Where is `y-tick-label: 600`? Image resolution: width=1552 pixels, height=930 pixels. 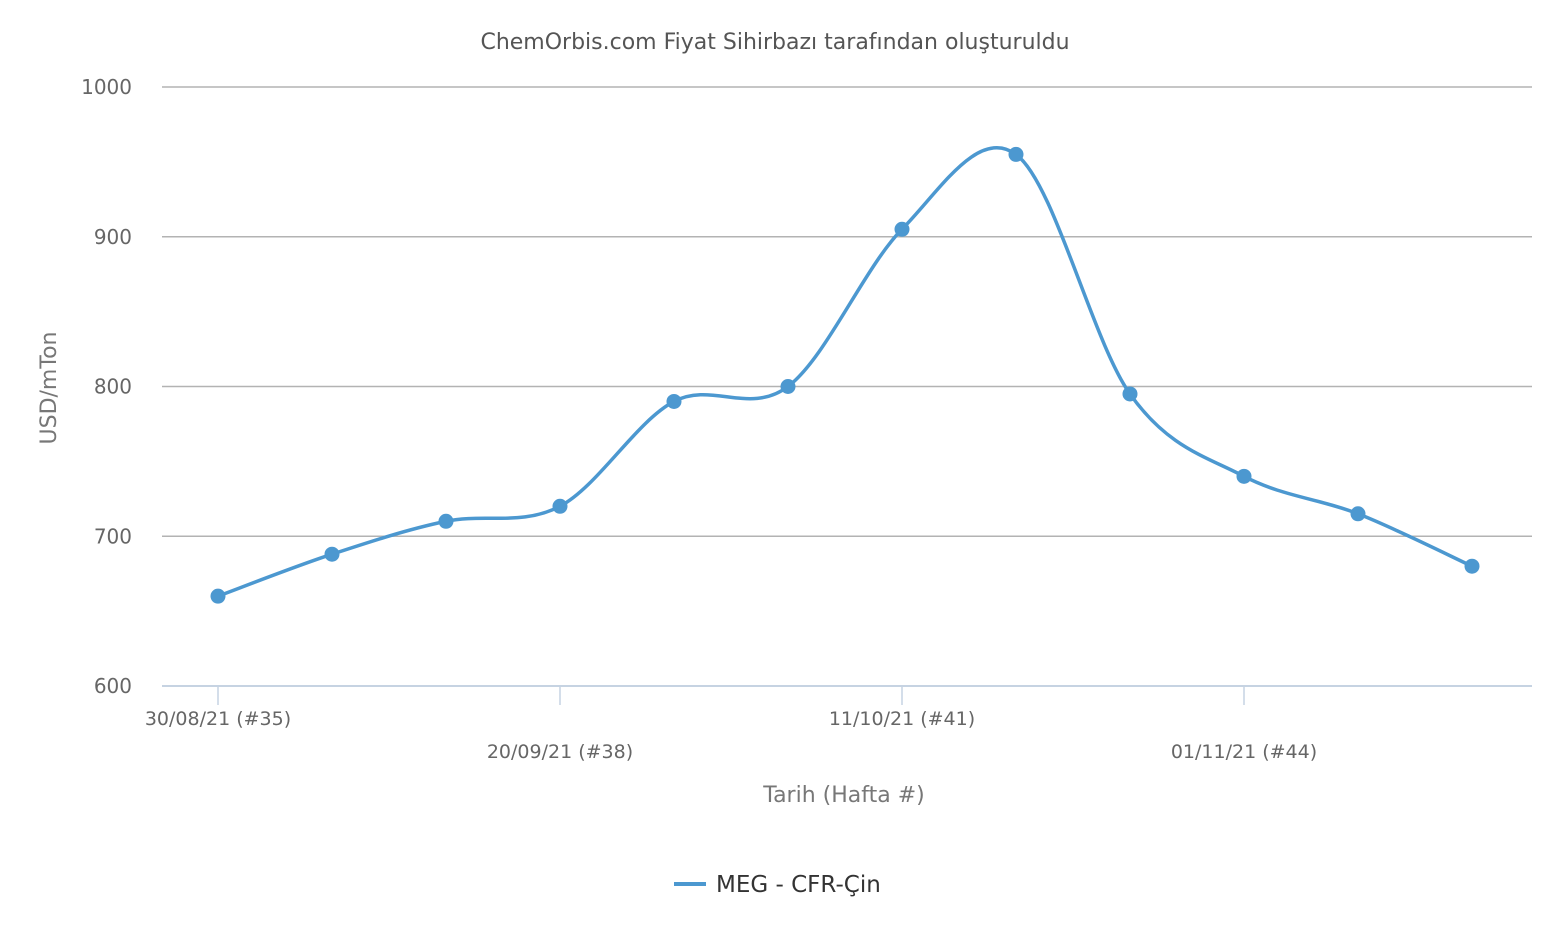 y-tick-label: 600 is located at coordinates (113, 686).